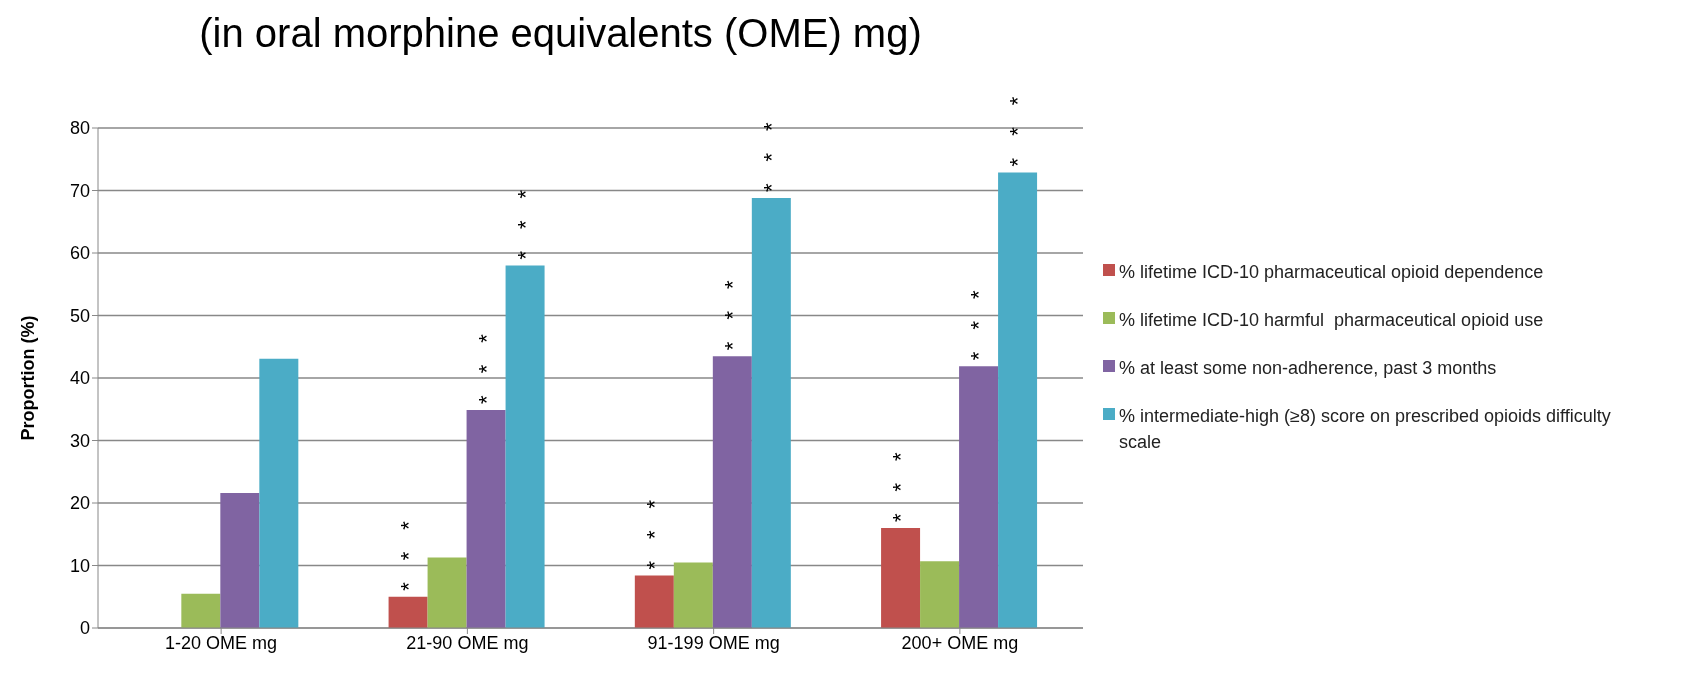 The height and width of the screenshot is (682, 1681). What do you see at coordinates (79, 378) in the screenshot?
I see `y-tick-label: 40` at bounding box center [79, 378].